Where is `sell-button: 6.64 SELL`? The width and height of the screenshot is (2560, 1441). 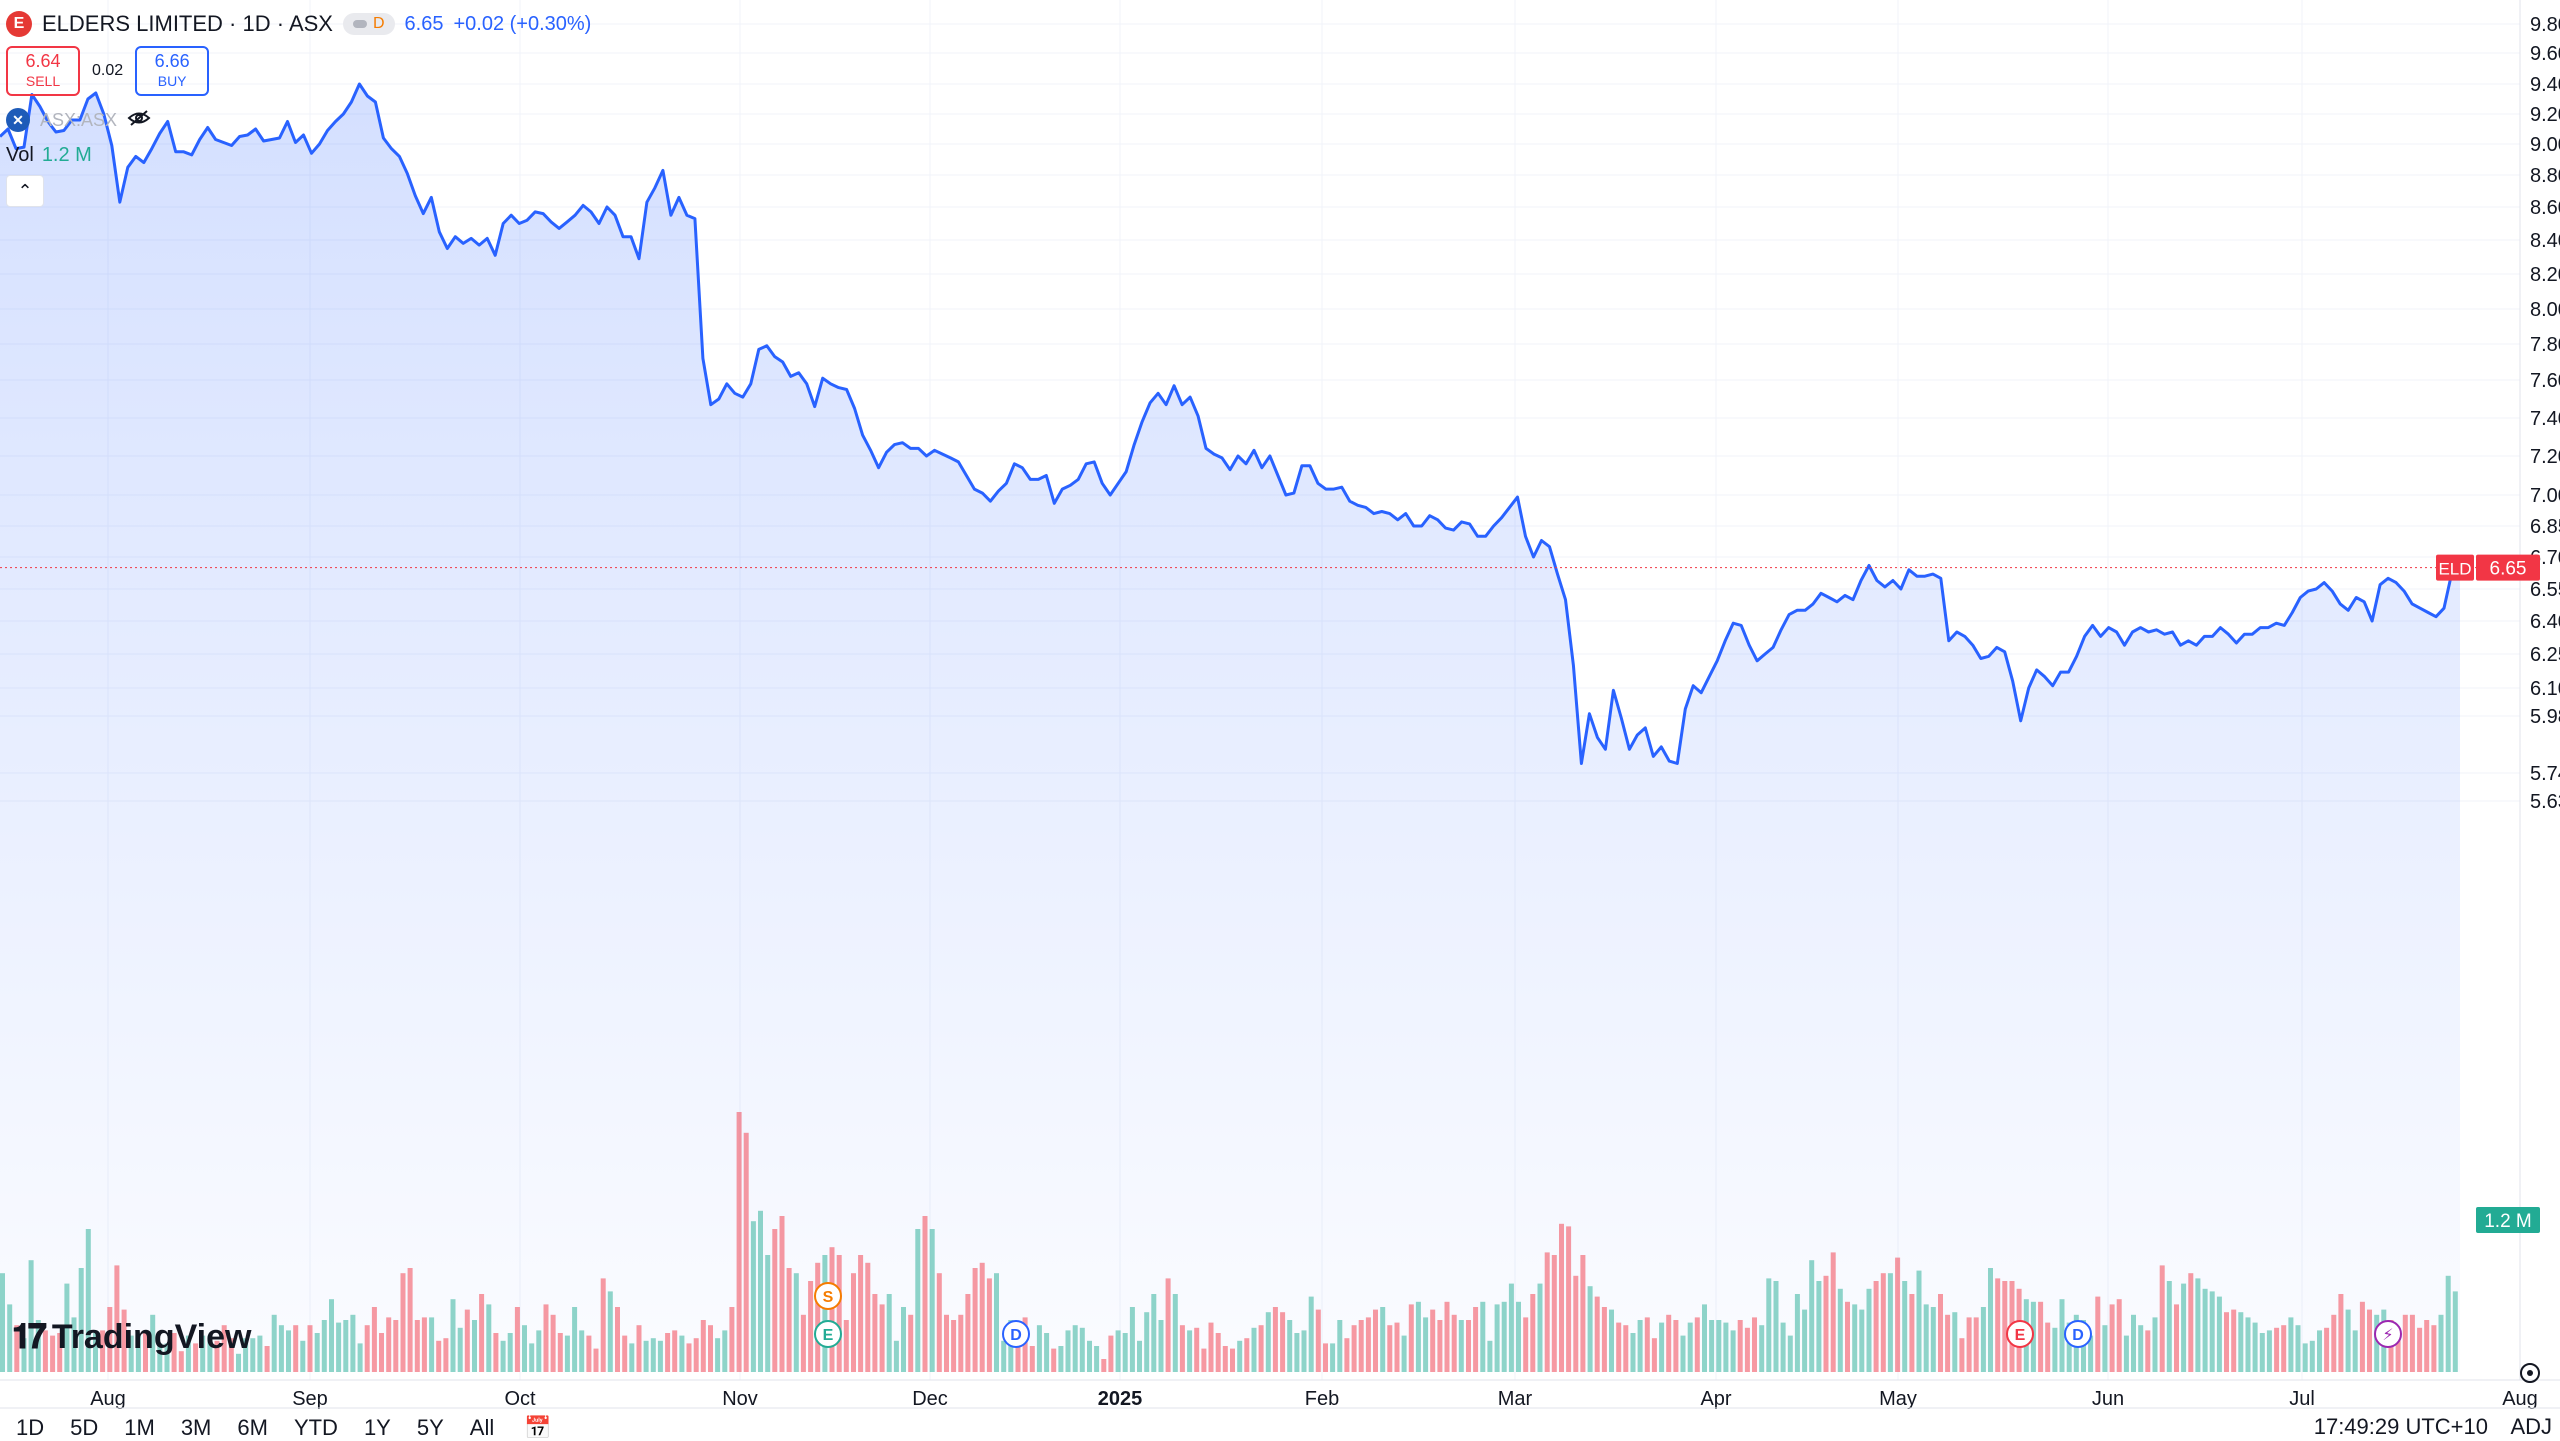 sell-button: 6.64 SELL is located at coordinates (43, 71).